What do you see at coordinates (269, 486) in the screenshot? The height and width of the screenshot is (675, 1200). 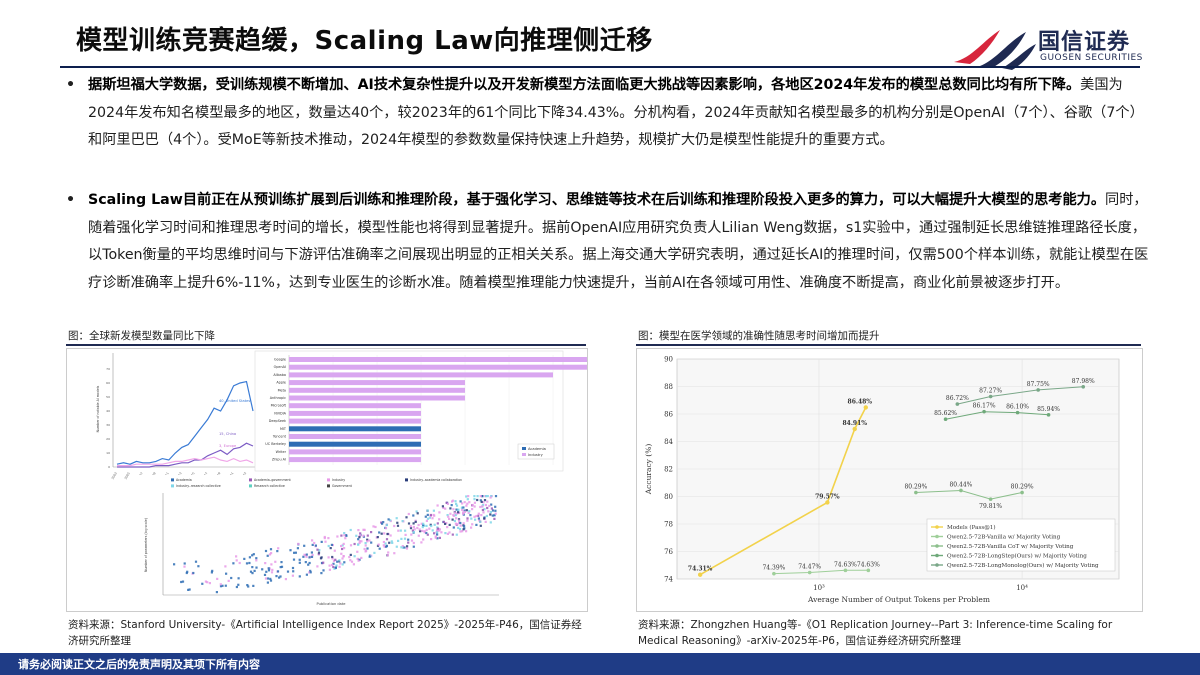 I see `scatter-legend-label: Research collective` at bounding box center [269, 486].